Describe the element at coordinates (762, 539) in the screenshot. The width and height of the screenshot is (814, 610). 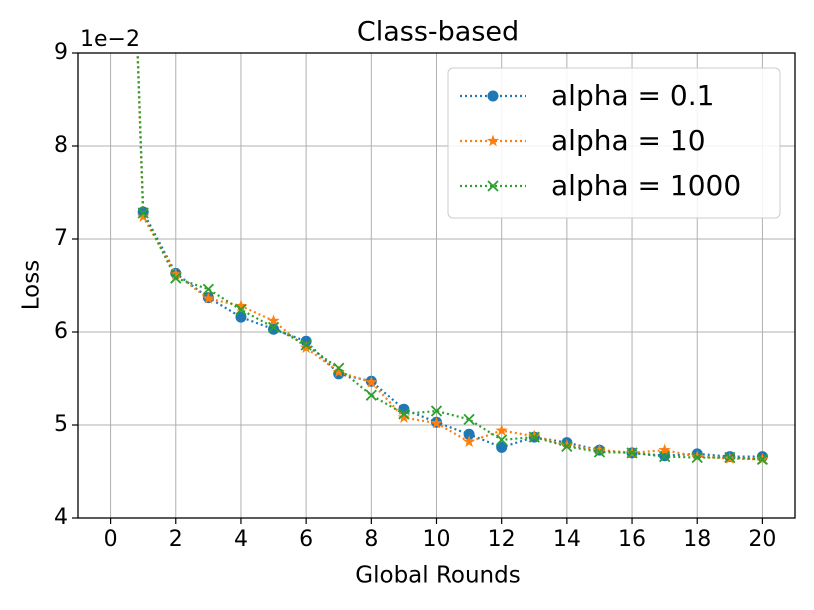
I see `x-tick-label: 20` at that location.